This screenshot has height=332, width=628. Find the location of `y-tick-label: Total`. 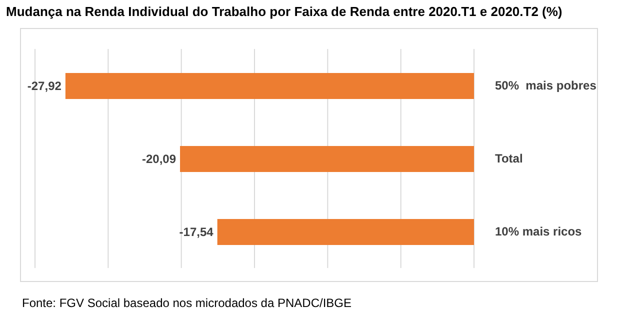

y-tick-label: Total is located at coordinates (509, 159).